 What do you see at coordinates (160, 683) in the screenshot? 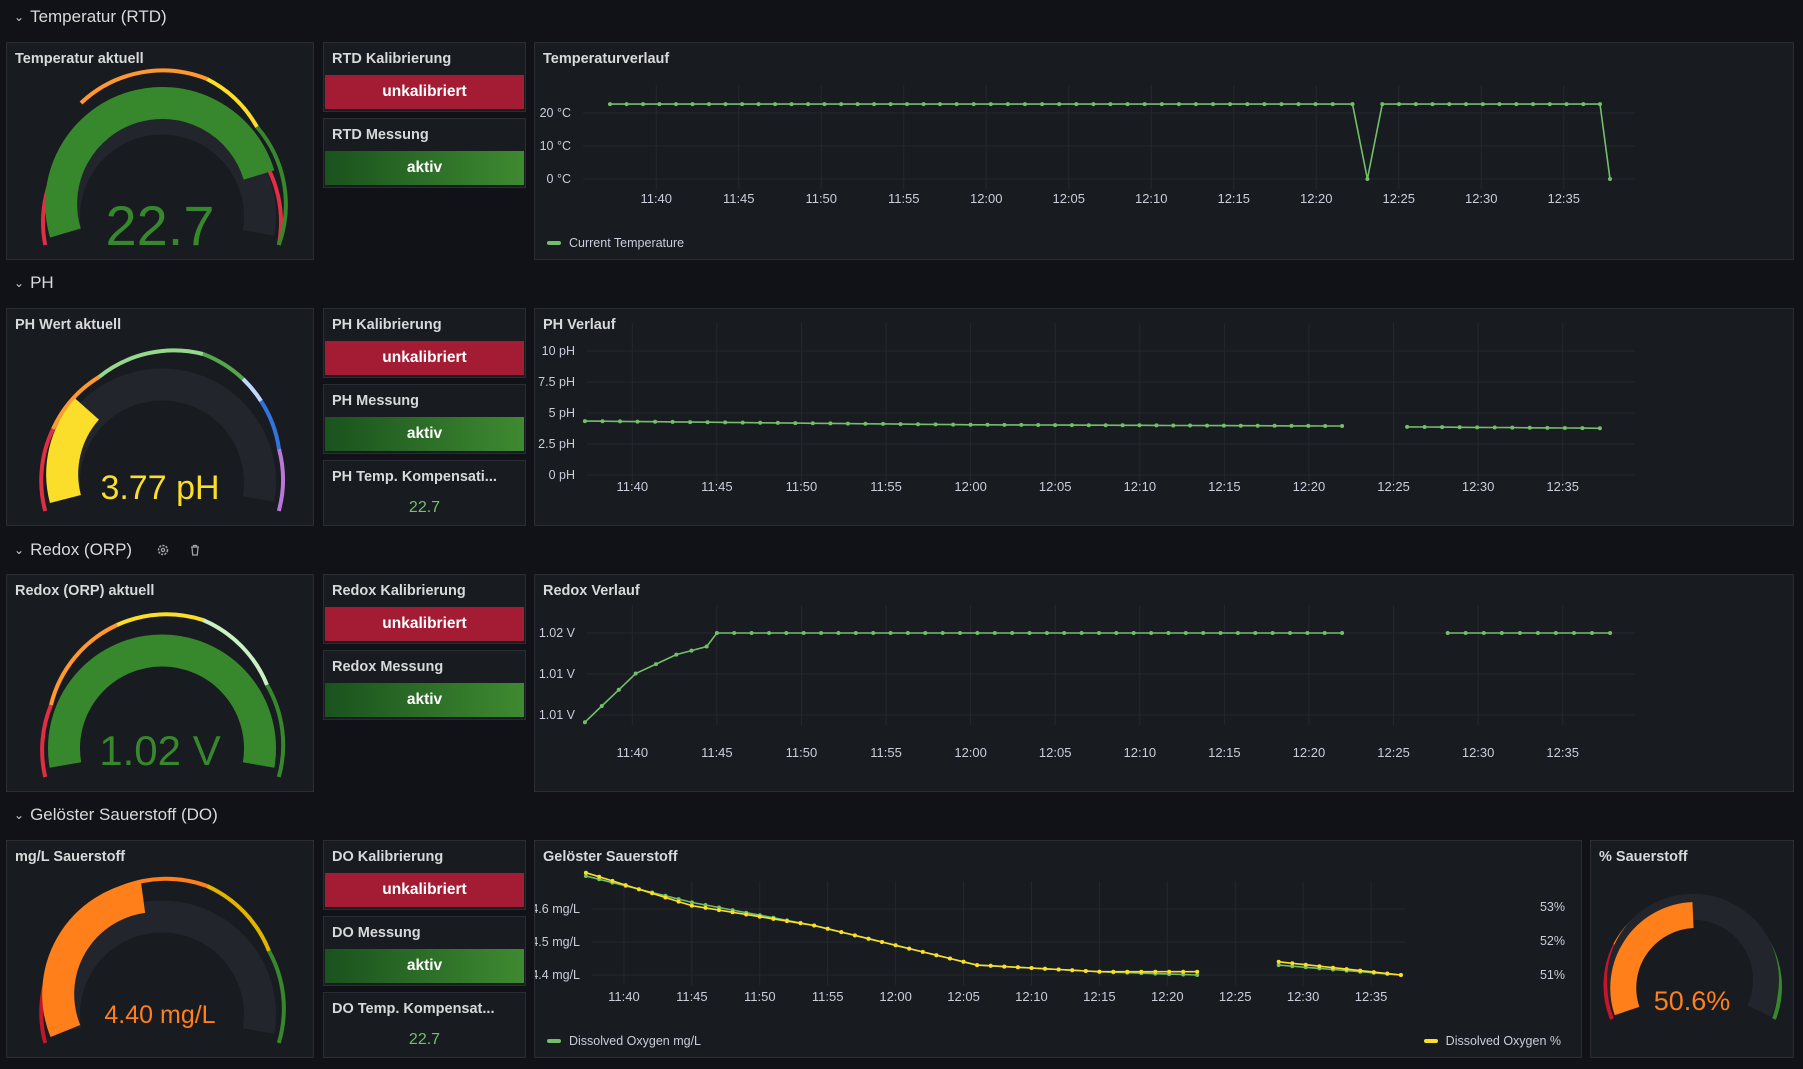
I see `redox-gauge-panel: Redox (ORP) aktuell 1.02 V` at bounding box center [160, 683].